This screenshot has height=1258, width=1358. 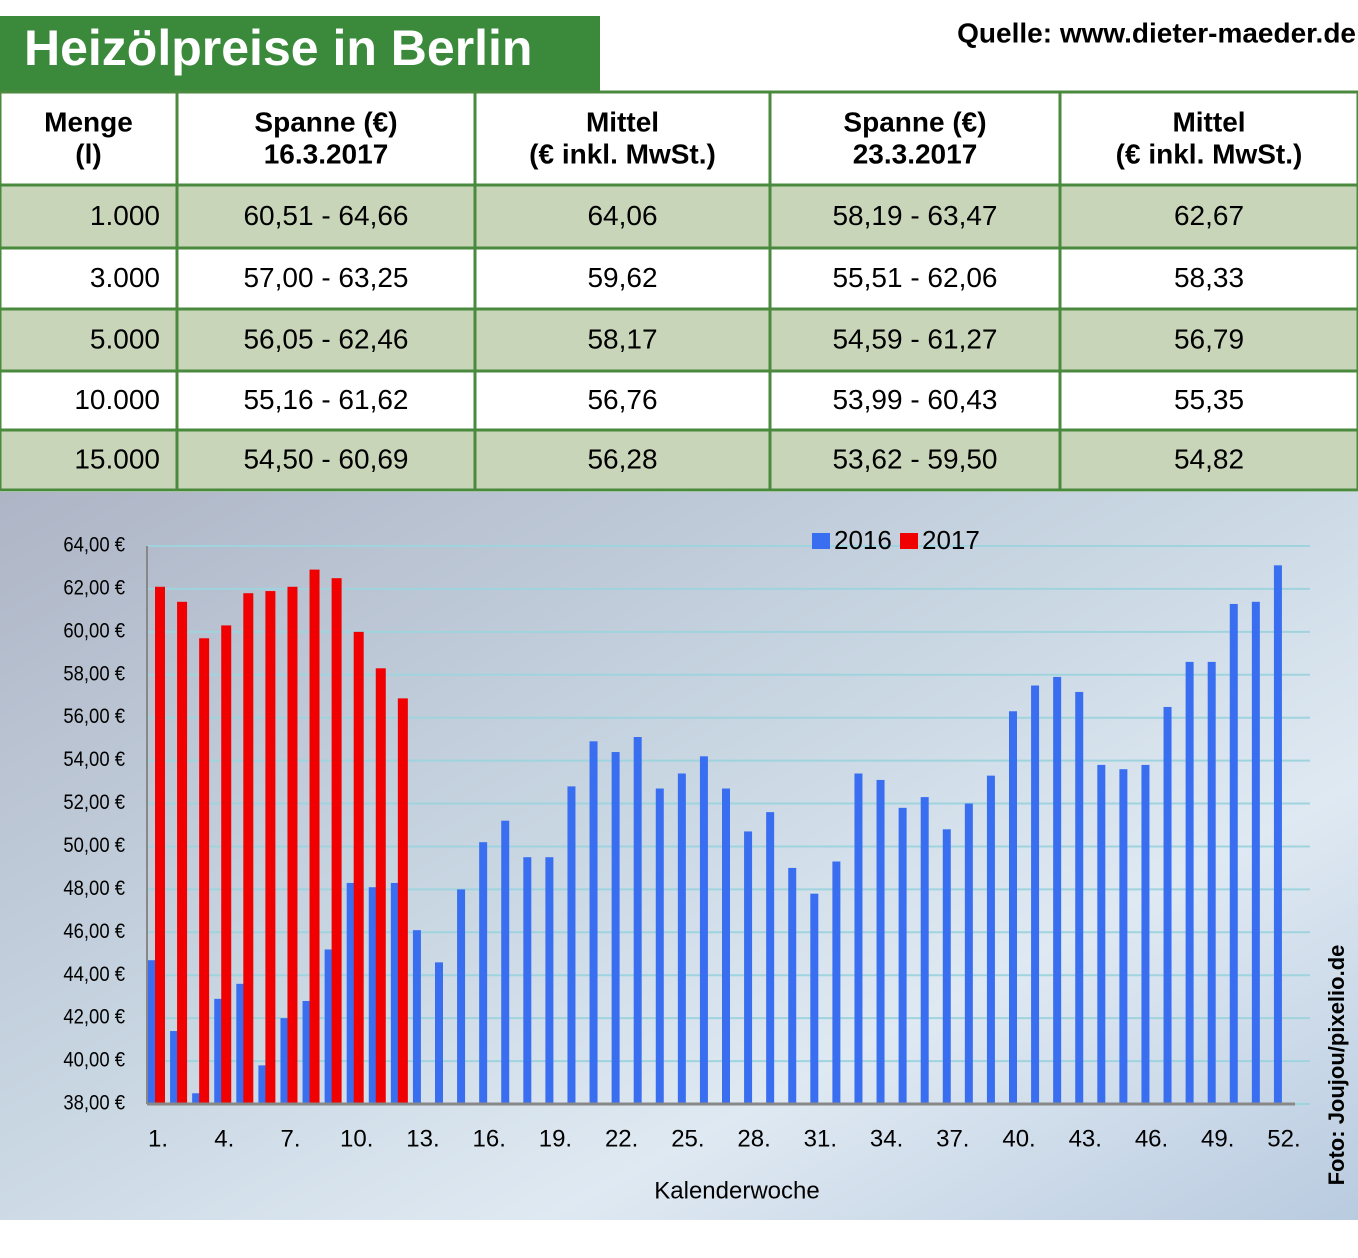 What do you see at coordinates (1151, 1138) in the screenshot?
I see `x-tick-label: 46.` at bounding box center [1151, 1138].